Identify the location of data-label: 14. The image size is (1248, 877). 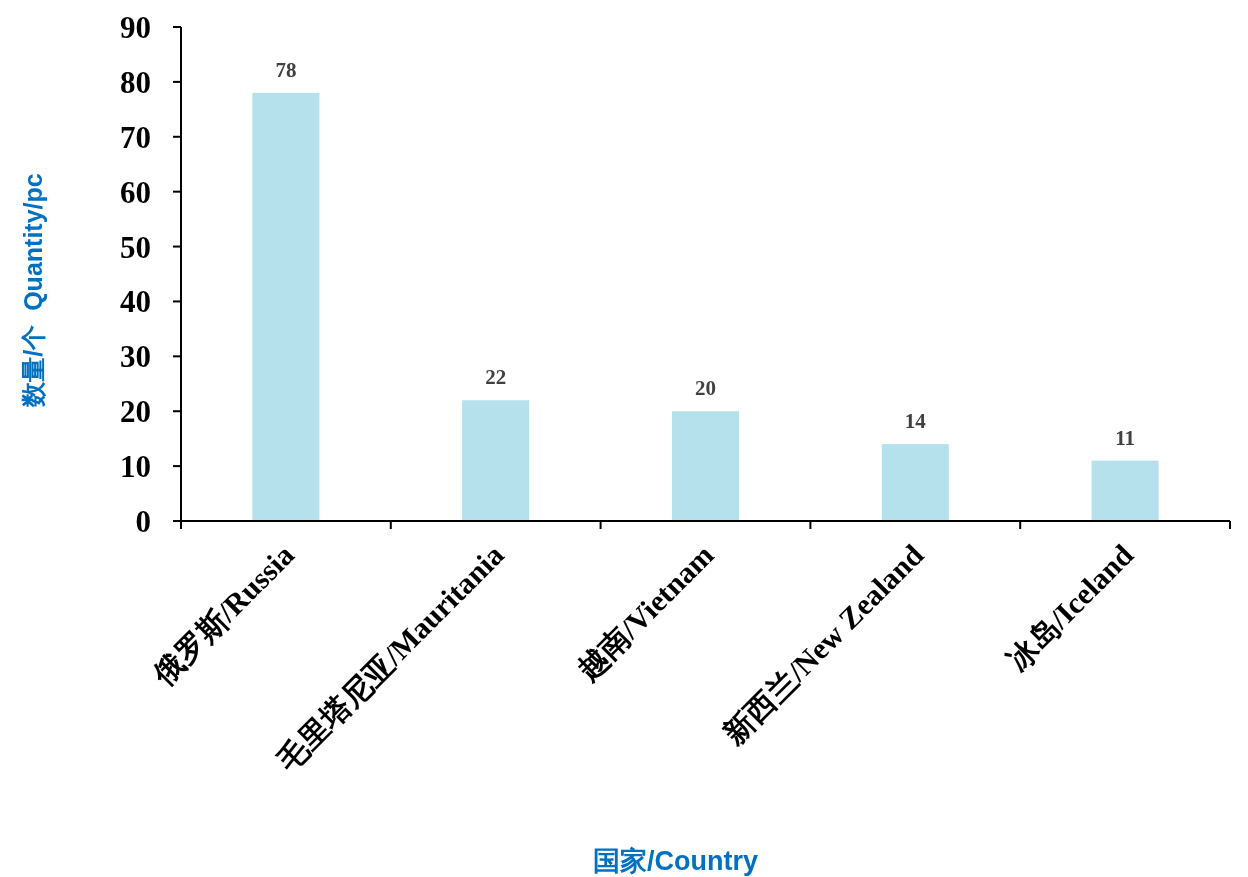
(915, 421).